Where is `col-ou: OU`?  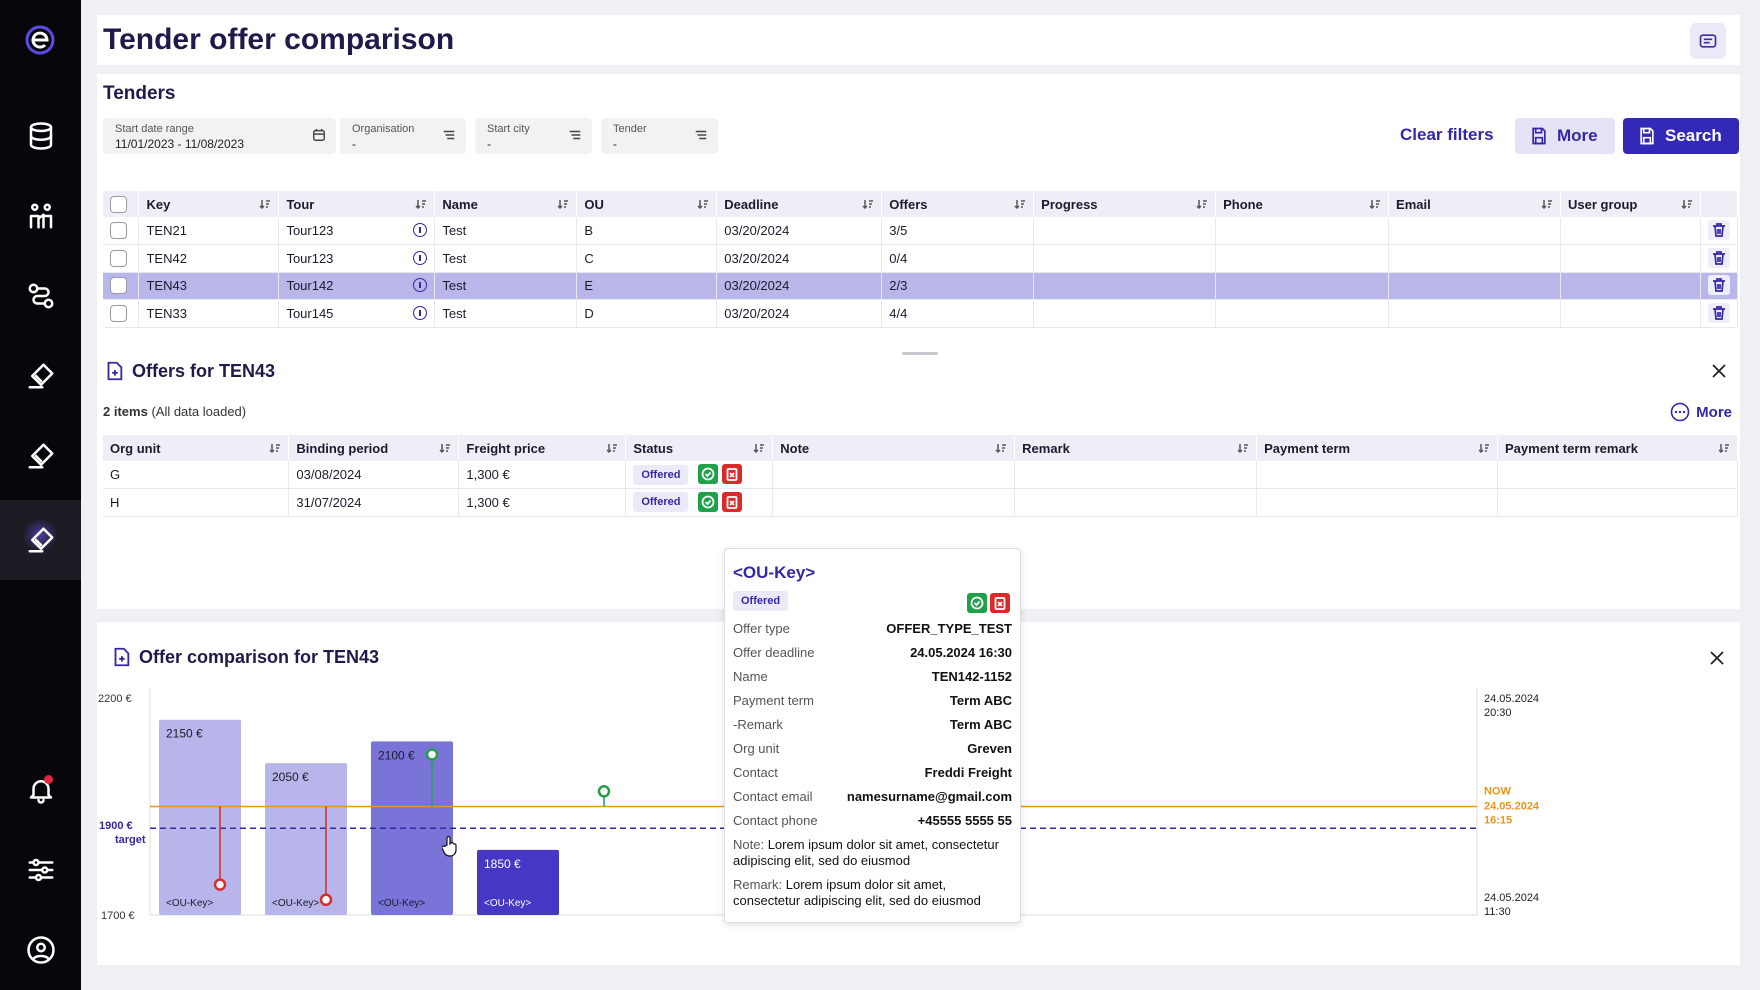 col-ou: OU is located at coordinates (647, 204).